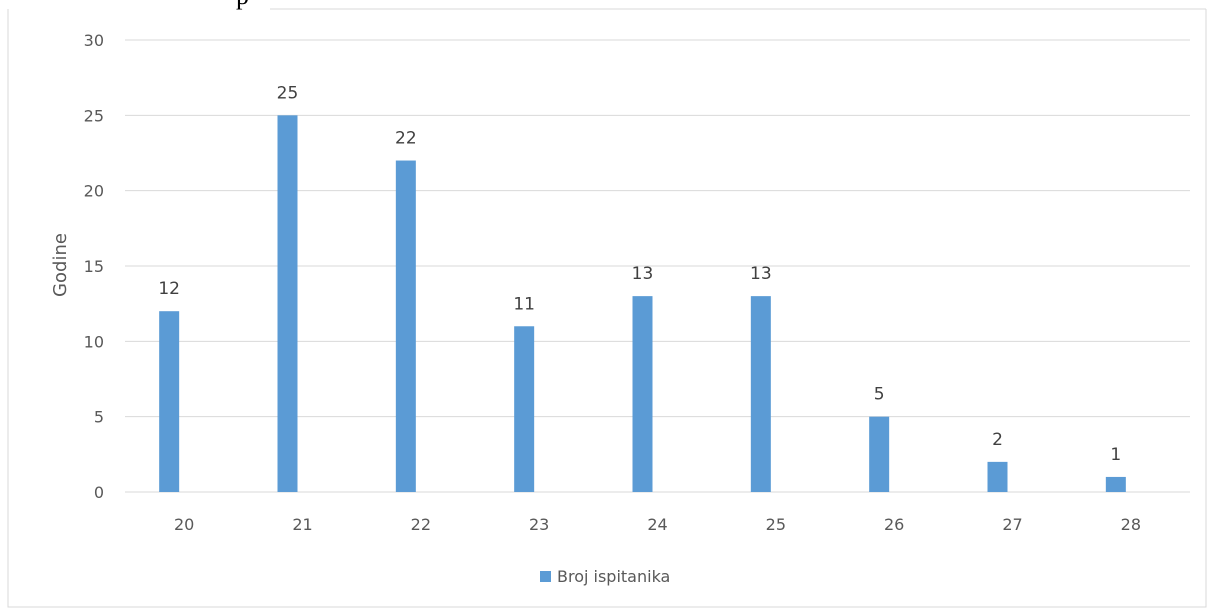 The height and width of the screenshot is (608, 1212). Describe the element at coordinates (1012, 524) in the screenshot. I see `x-tick-label-27: 27` at that location.